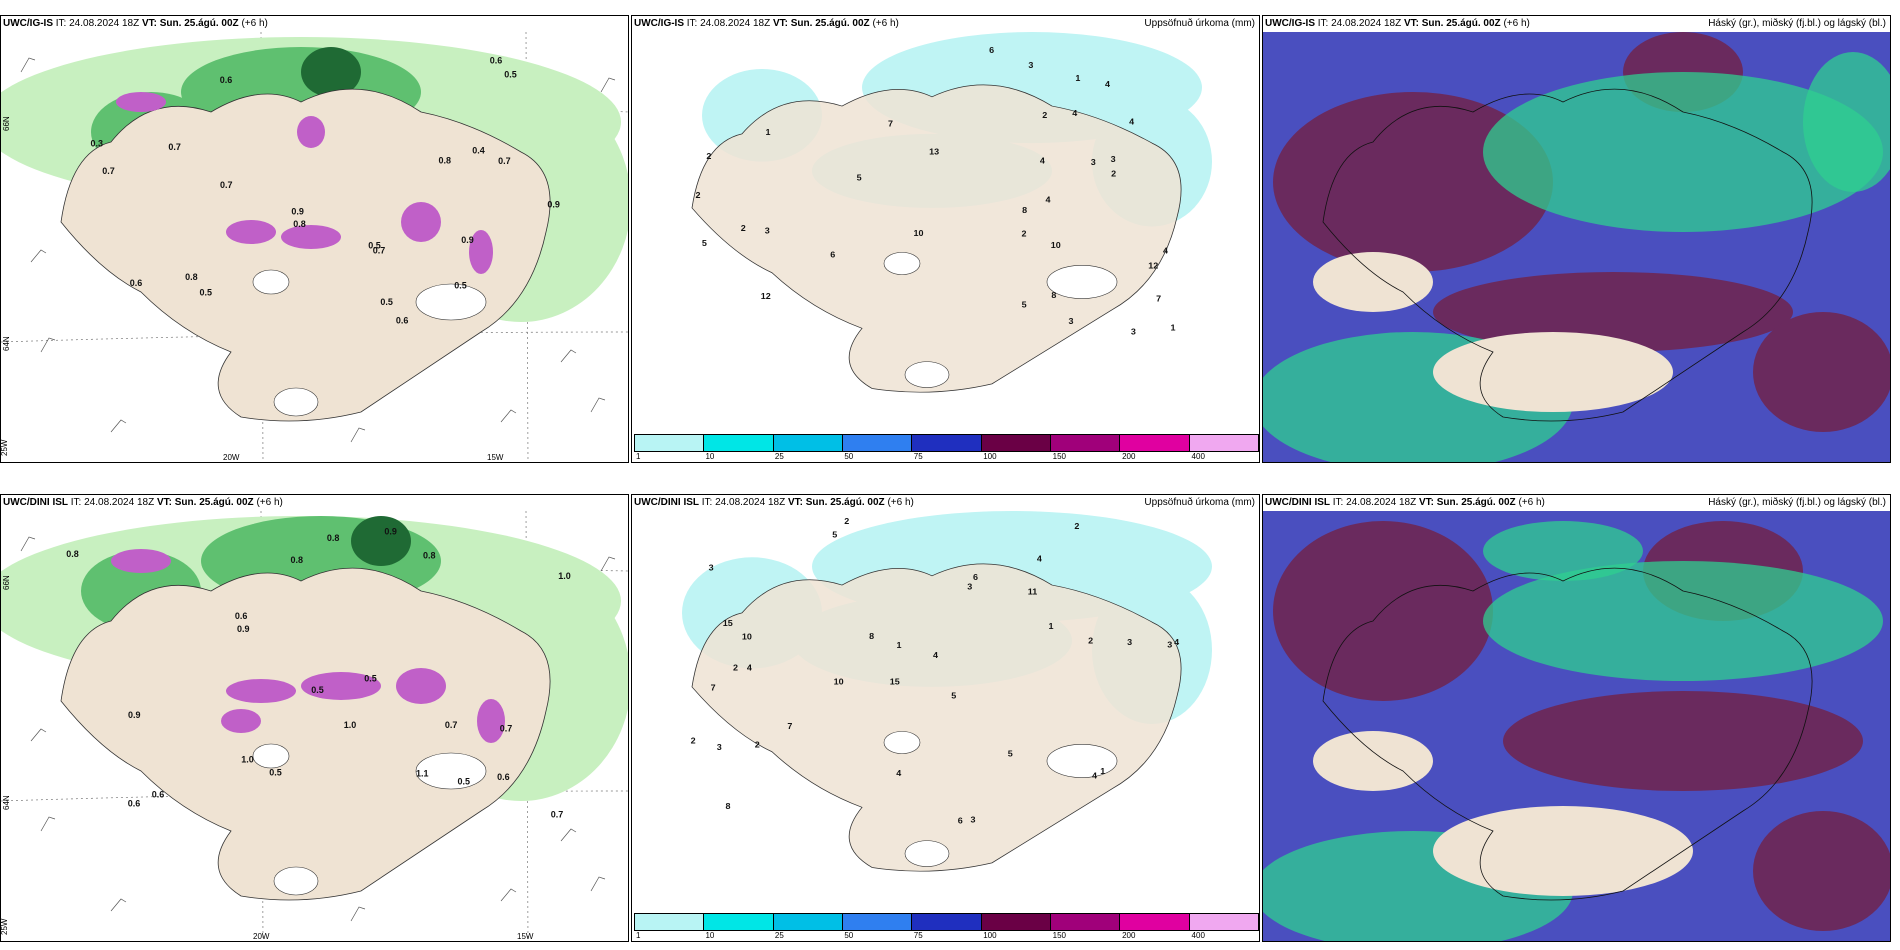 The image size is (1900, 950). Describe the element at coordinates (728, 623) in the screenshot. I see `map-value-label: 15` at that location.